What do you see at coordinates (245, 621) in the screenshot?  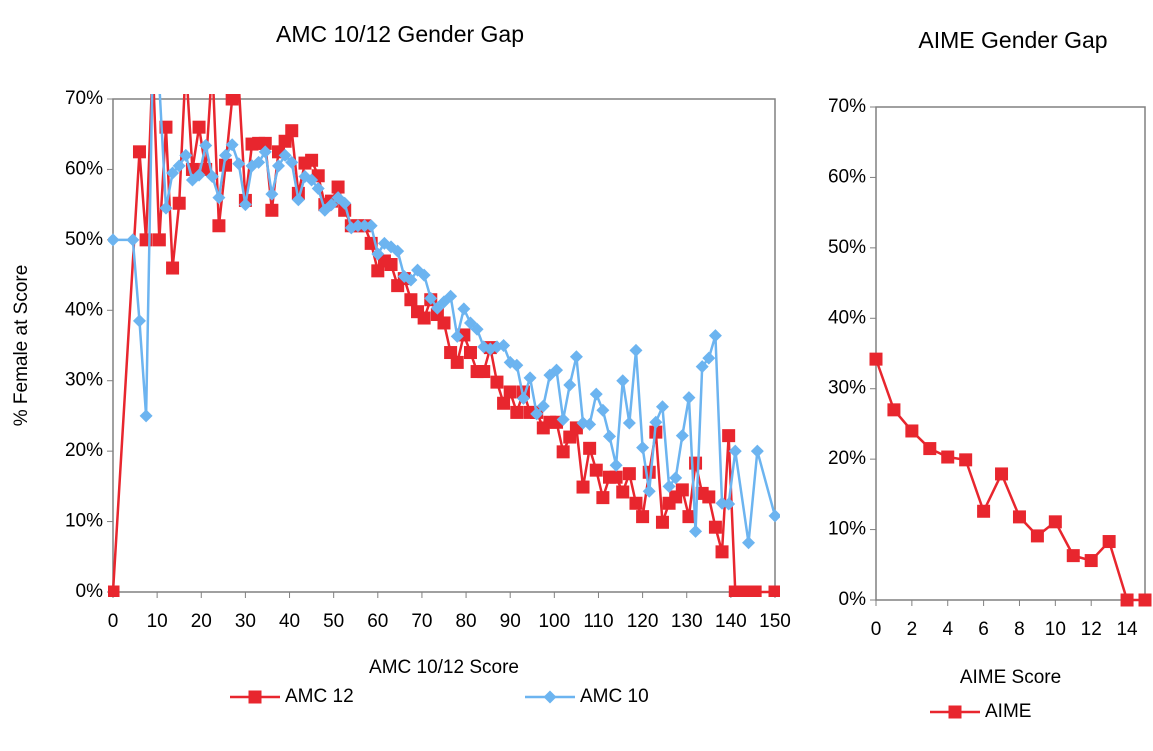 I see `x-tick-label: 30` at bounding box center [245, 621].